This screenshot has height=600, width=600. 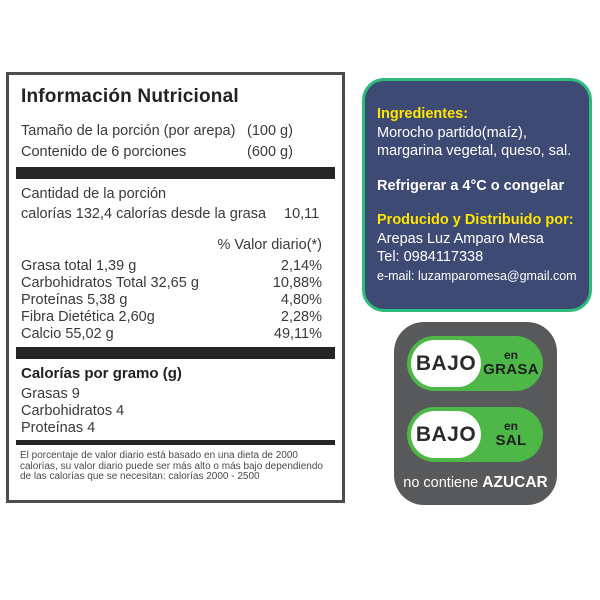 I want to click on ingredients-heading: Ingredientes:, so click(x=423, y=114).